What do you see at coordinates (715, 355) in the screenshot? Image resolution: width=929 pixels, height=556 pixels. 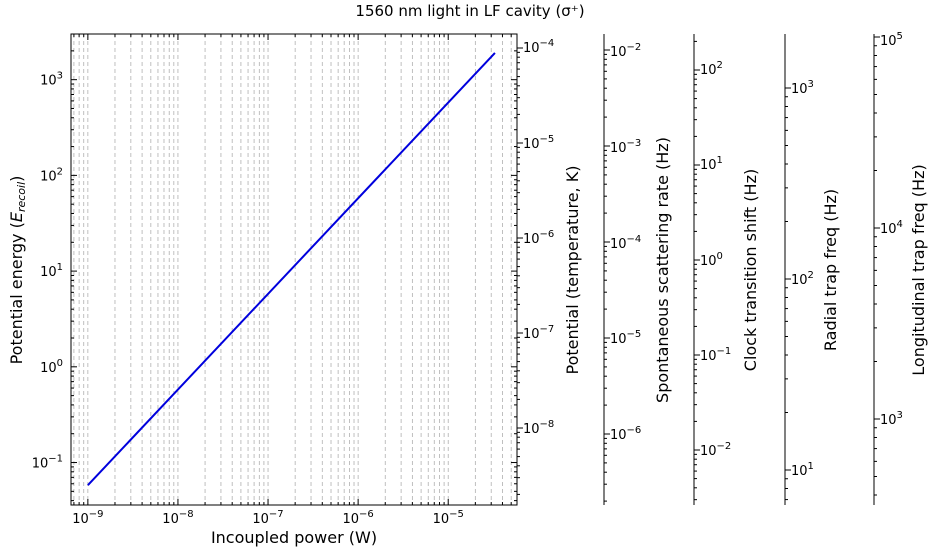 I see `secondary-tick-label: 10⁻¹` at bounding box center [715, 355].